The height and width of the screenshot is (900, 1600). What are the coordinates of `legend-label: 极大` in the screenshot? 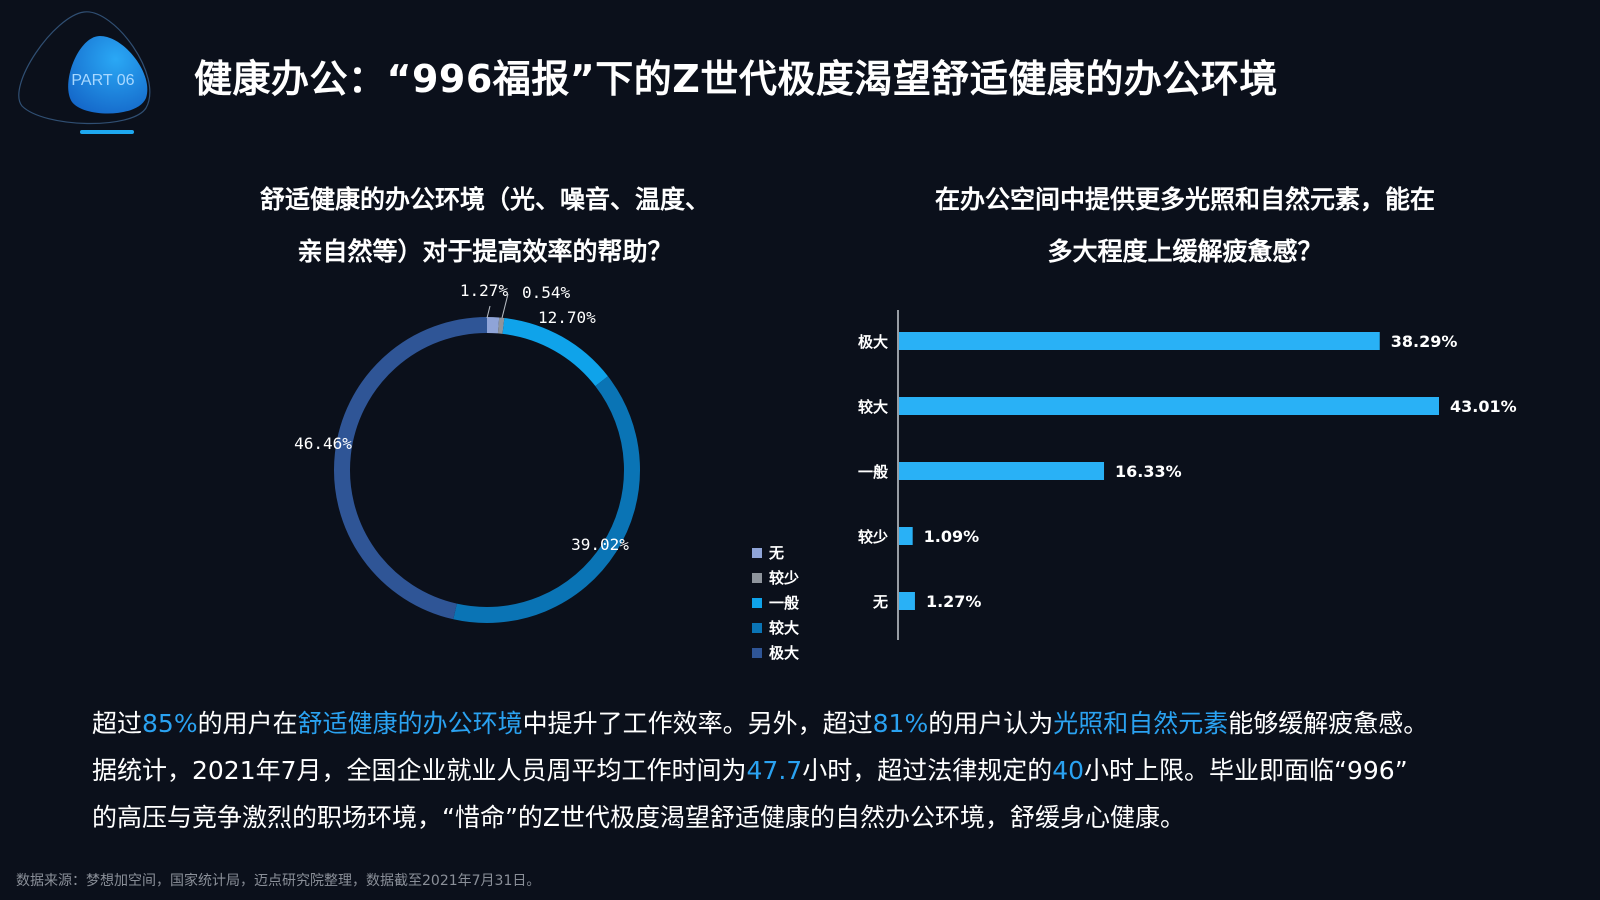 It's located at (784, 653).